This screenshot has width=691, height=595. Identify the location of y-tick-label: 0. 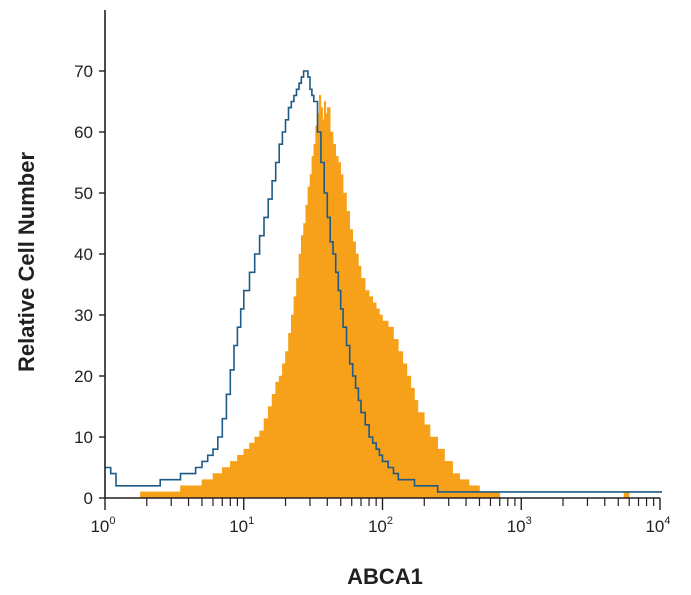
(88, 498).